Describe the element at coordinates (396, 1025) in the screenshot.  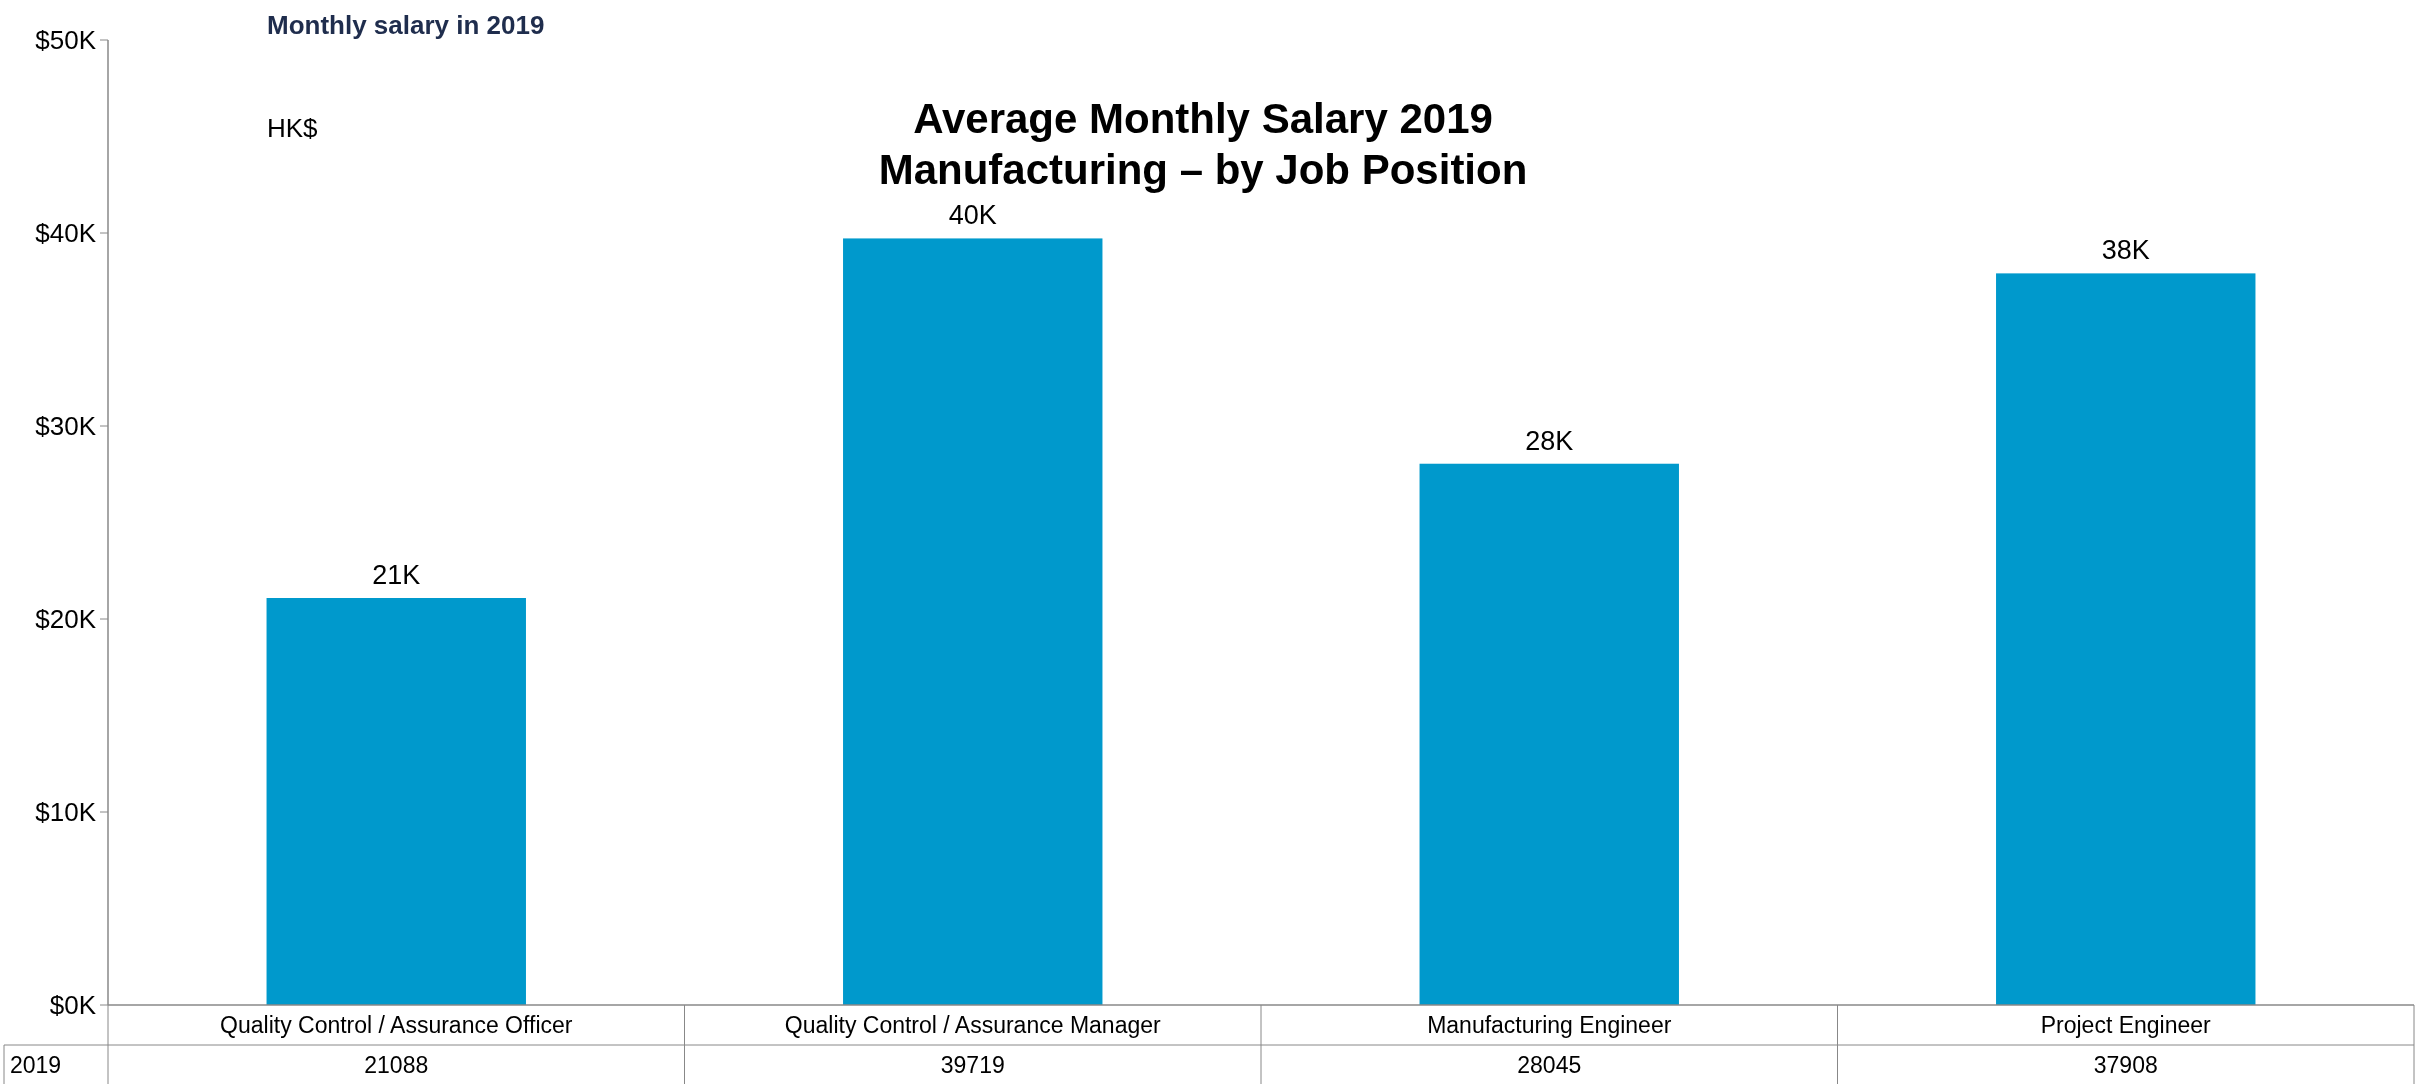
I see `x-tick-label: Quality Control / Assurance Officer` at that location.